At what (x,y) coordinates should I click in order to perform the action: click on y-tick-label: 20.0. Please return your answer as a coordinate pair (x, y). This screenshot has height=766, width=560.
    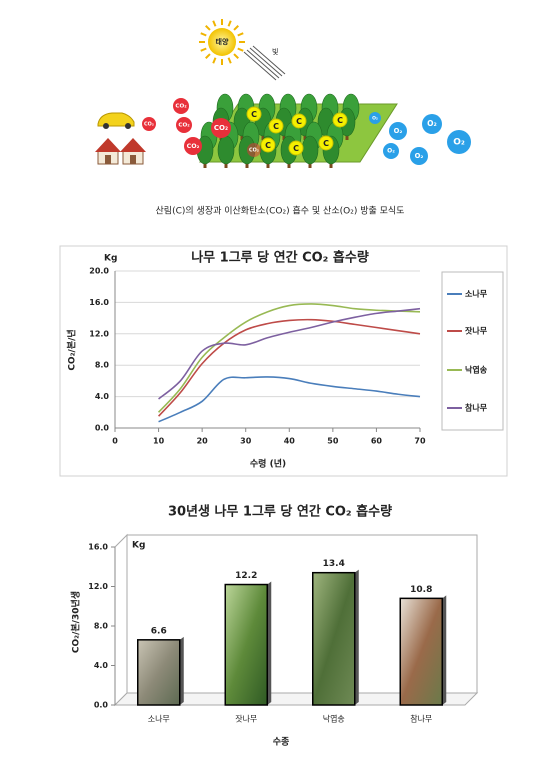
    Looking at the image, I should click on (99, 271).